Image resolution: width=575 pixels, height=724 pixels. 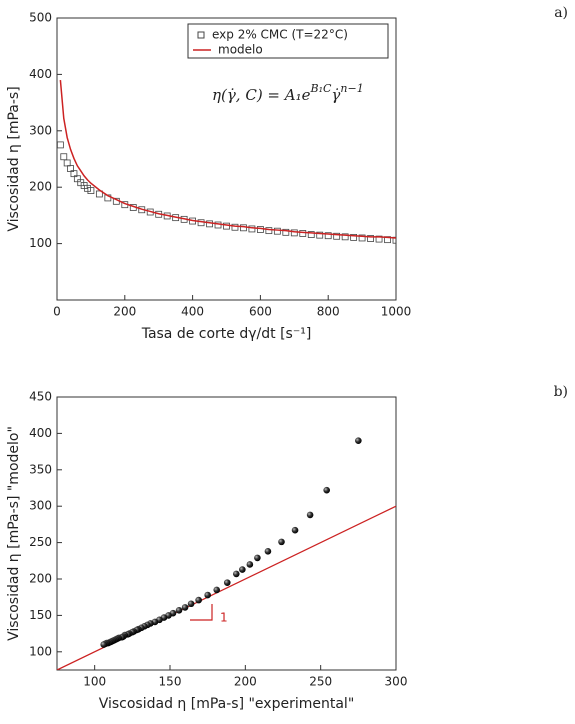 I want to click on x-tick-label: 0, so click(x=57, y=312).